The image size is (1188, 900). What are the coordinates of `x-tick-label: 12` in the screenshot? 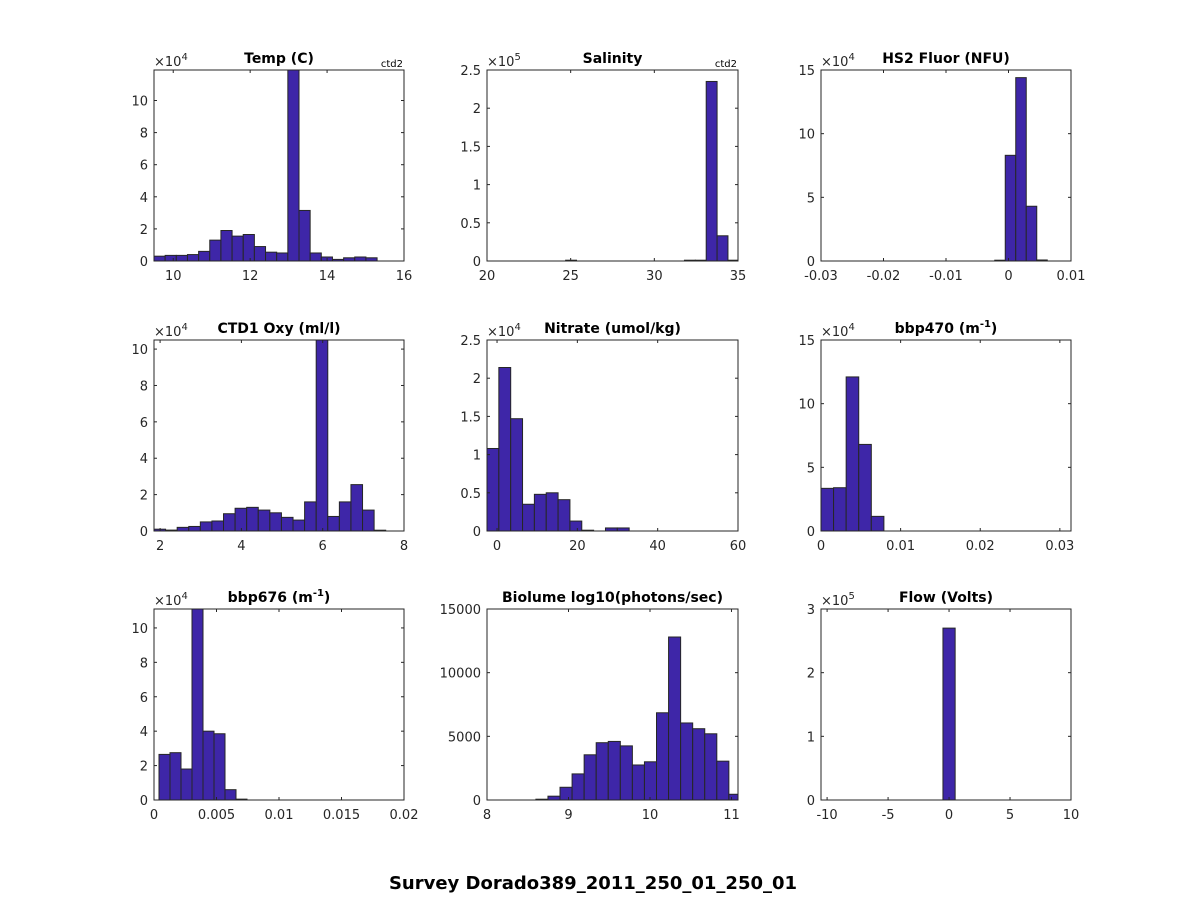 It's located at (250, 276).